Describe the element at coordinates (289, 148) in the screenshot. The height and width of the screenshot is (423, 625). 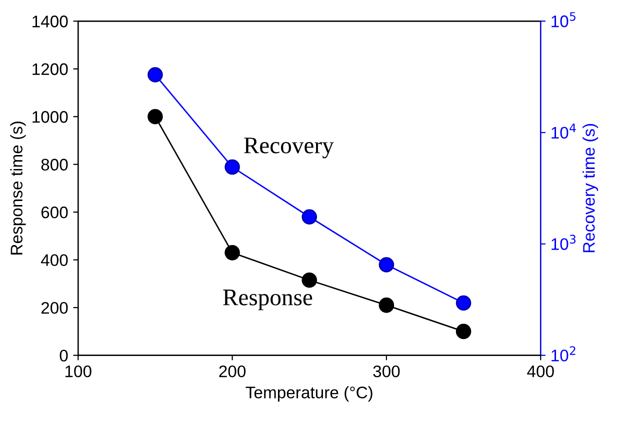
I see `series-label: Recovery` at that location.